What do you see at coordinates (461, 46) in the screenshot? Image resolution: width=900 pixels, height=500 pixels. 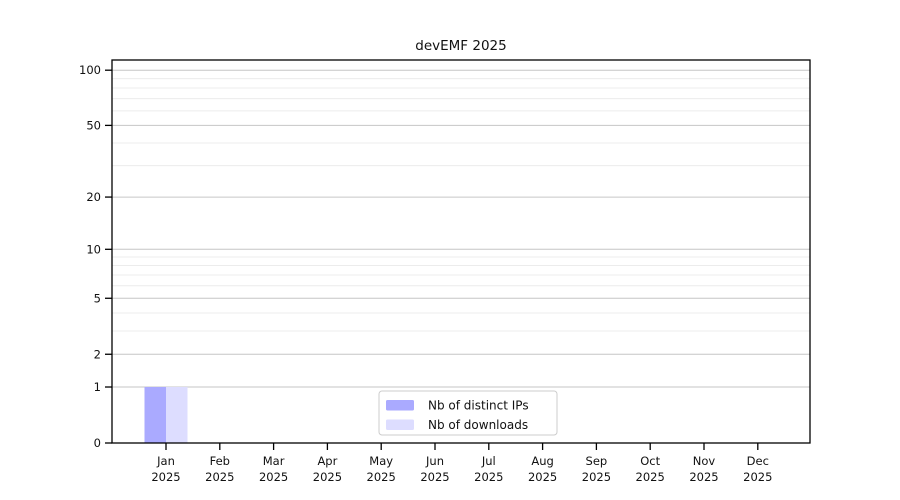 I see `chart-title: devEMF 2025` at bounding box center [461, 46].